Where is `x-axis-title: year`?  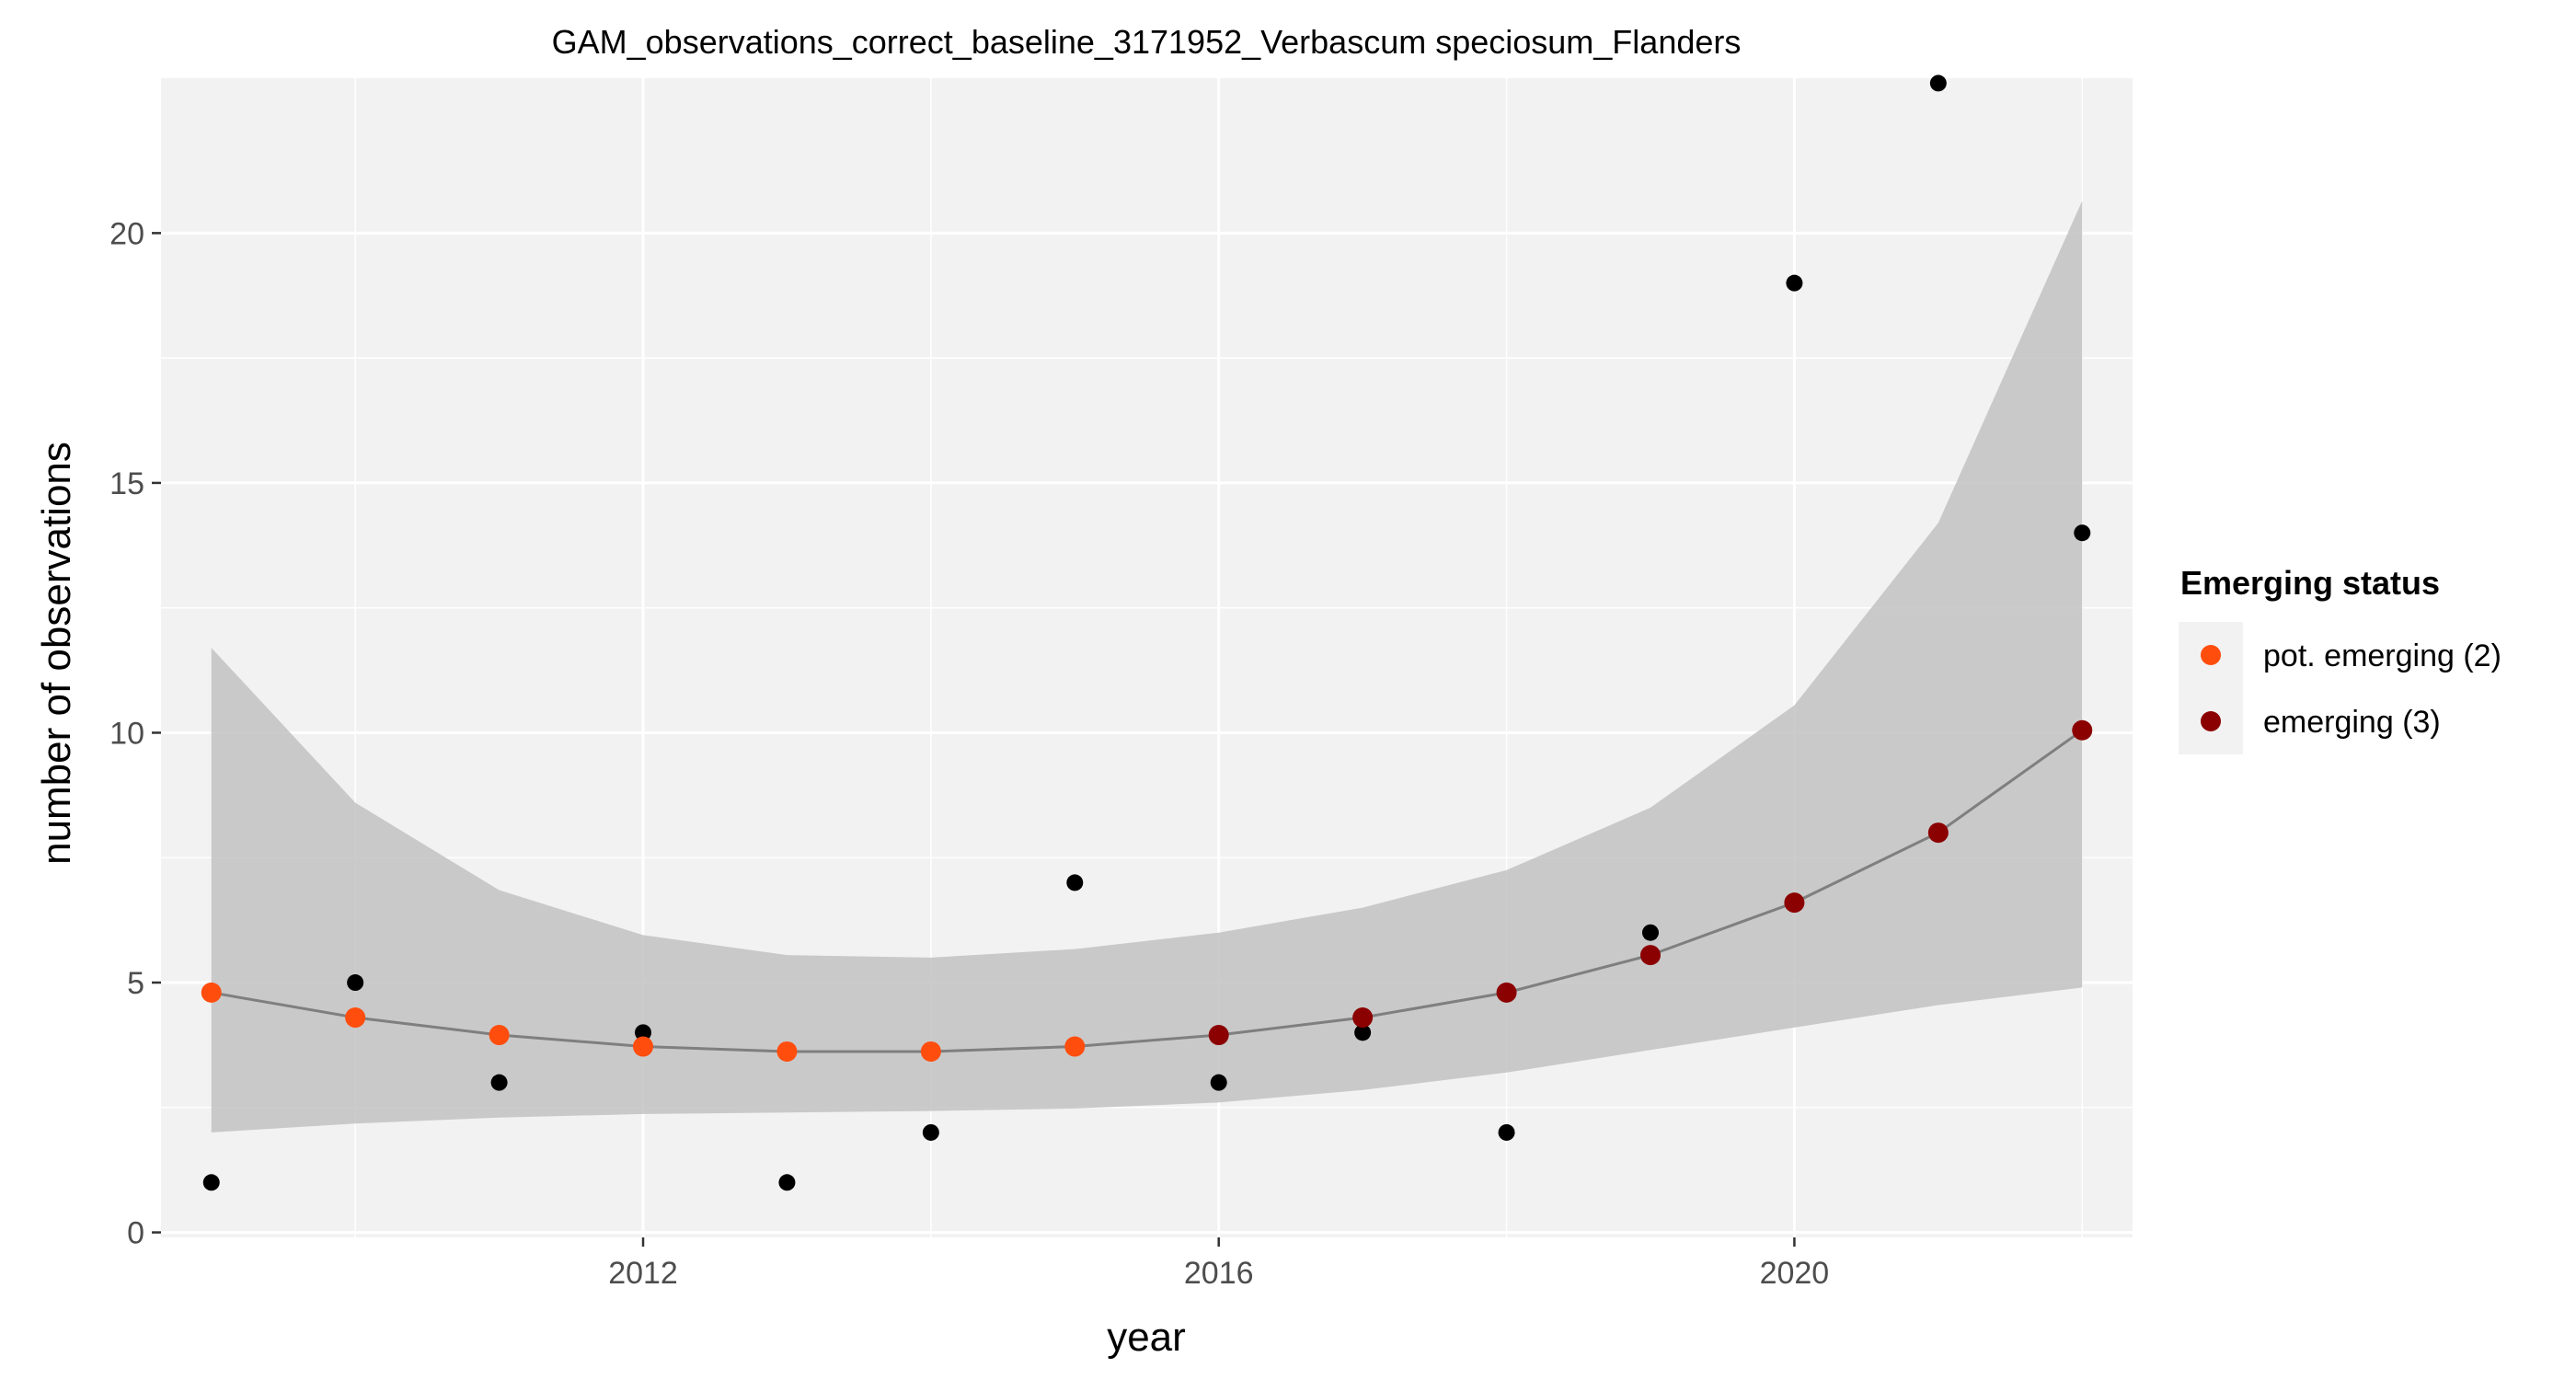 x-axis-title: year is located at coordinates (1146, 1337).